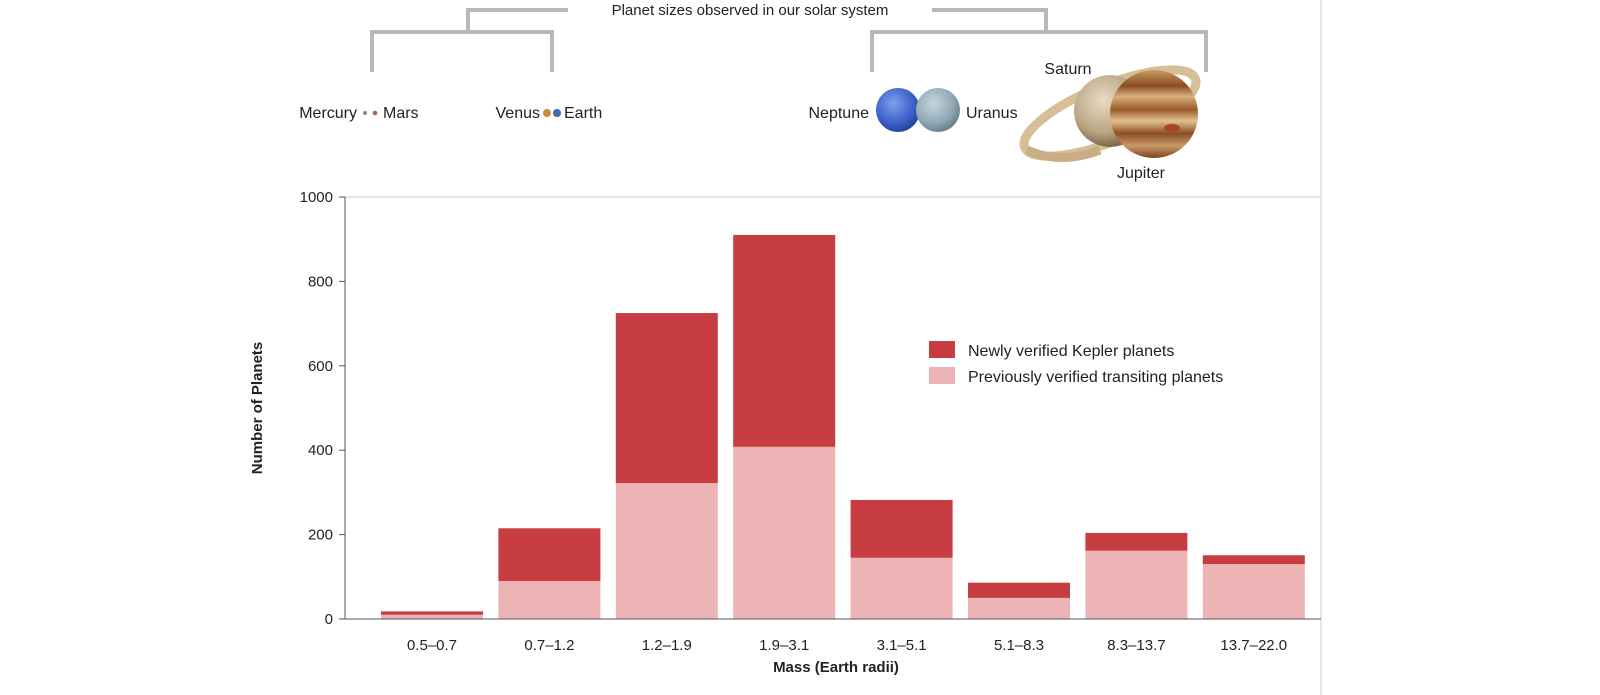 This screenshot has width=1600, height=695. What do you see at coordinates (320, 281) in the screenshot?
I see `y-tick-label: 800` at bounding box center [320, 281].